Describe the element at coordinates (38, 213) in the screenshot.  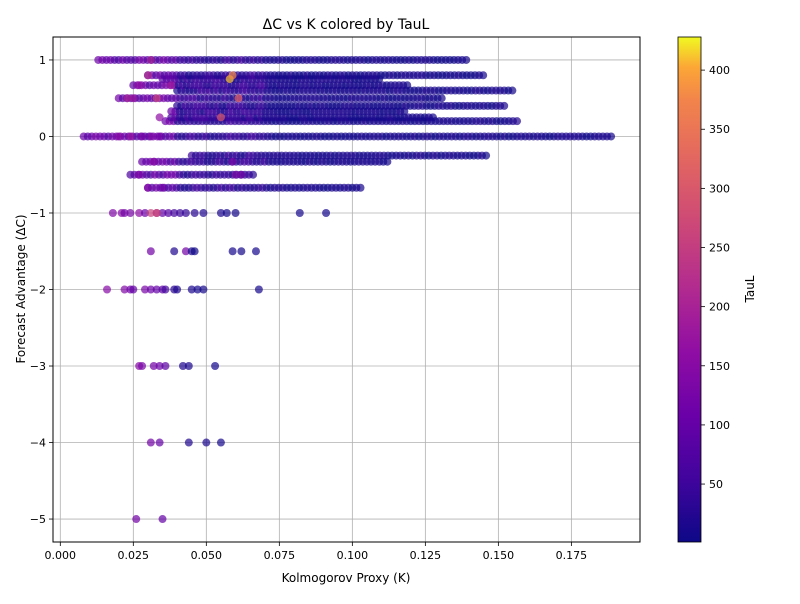
I see `y-tick-label: −1` at that location.